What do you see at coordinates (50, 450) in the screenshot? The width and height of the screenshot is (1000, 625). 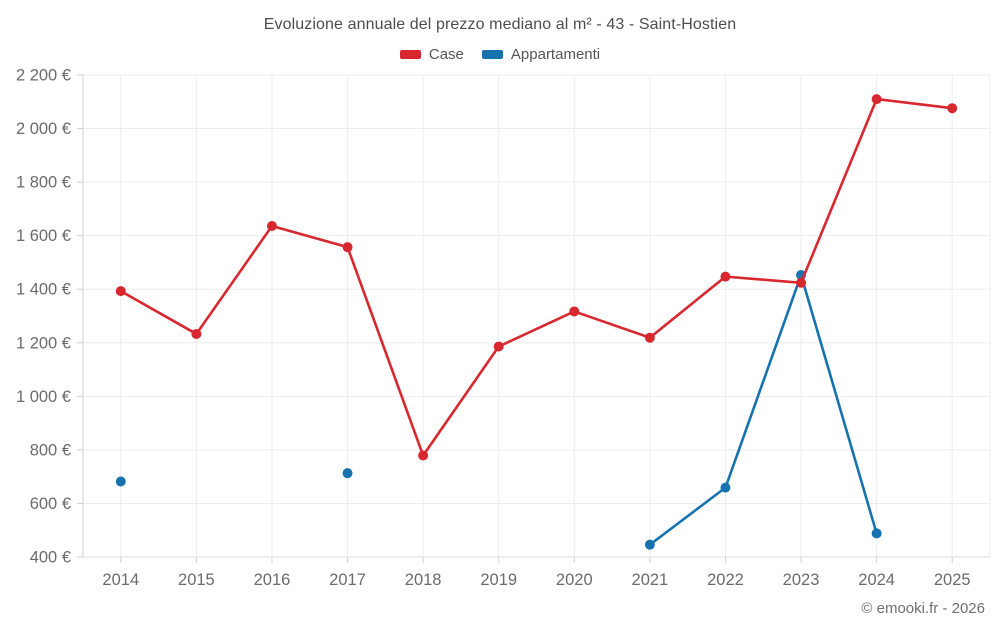 I see `svg-text: 800 €` at bounding box center [50, 450].